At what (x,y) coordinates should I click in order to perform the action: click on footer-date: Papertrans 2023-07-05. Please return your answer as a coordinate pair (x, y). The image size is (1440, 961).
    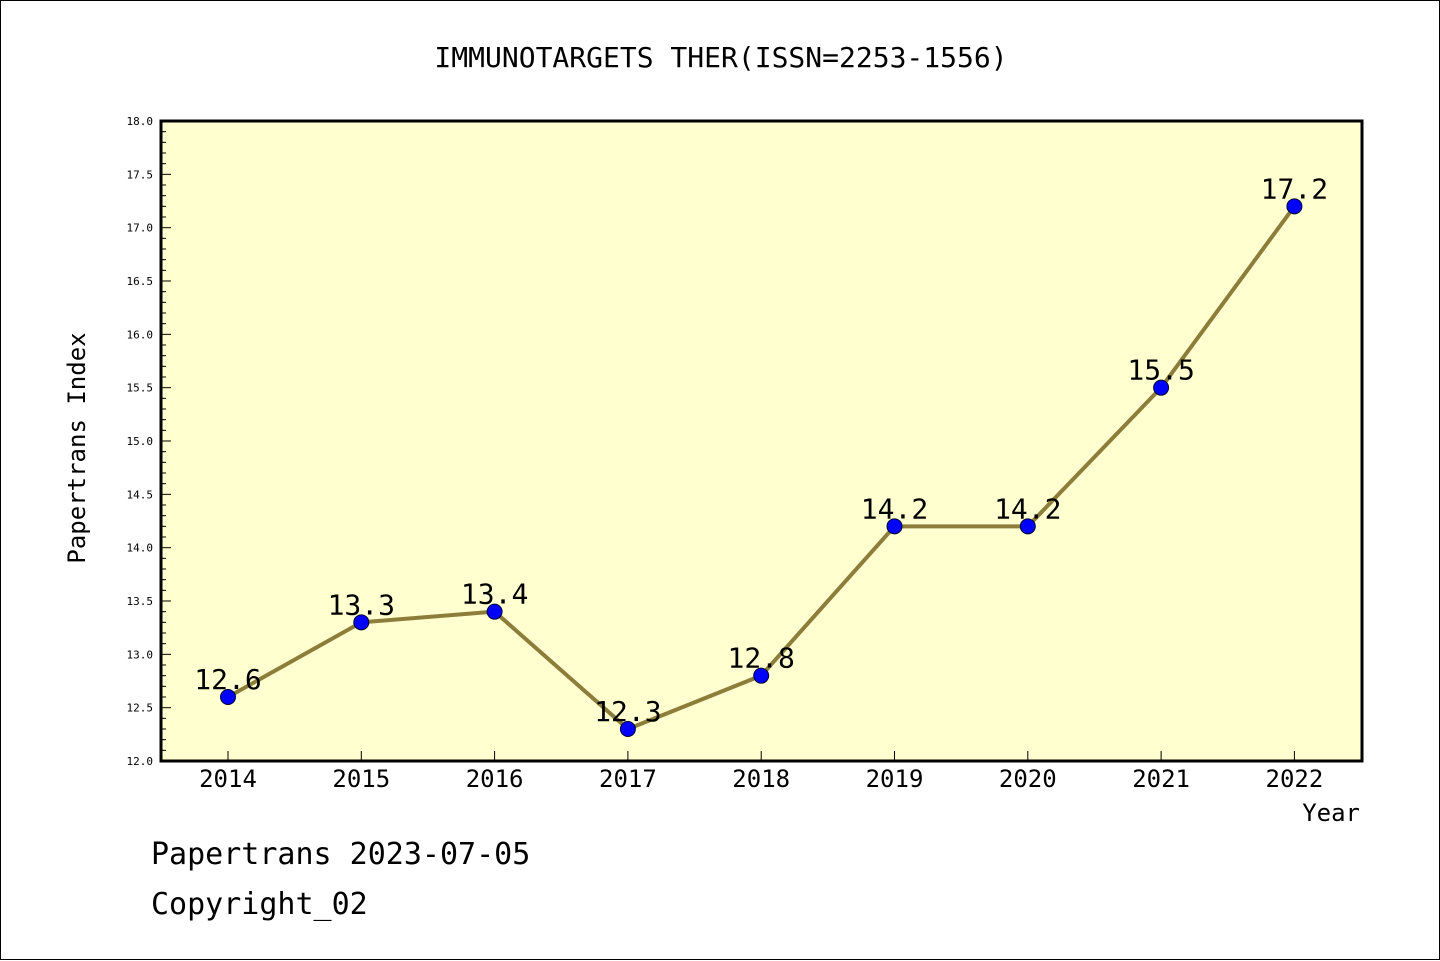
    Looking at the image, I should click on (341, 854).